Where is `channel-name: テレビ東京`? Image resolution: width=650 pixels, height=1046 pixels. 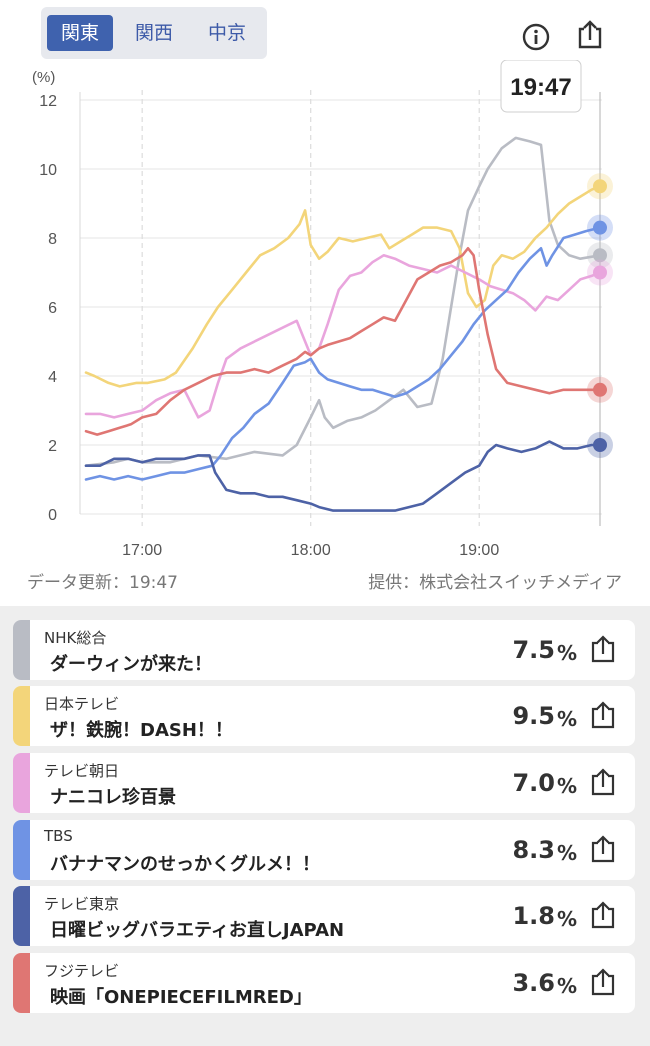 channel-name: テレビ東京 is located at coordinates (82, 904).